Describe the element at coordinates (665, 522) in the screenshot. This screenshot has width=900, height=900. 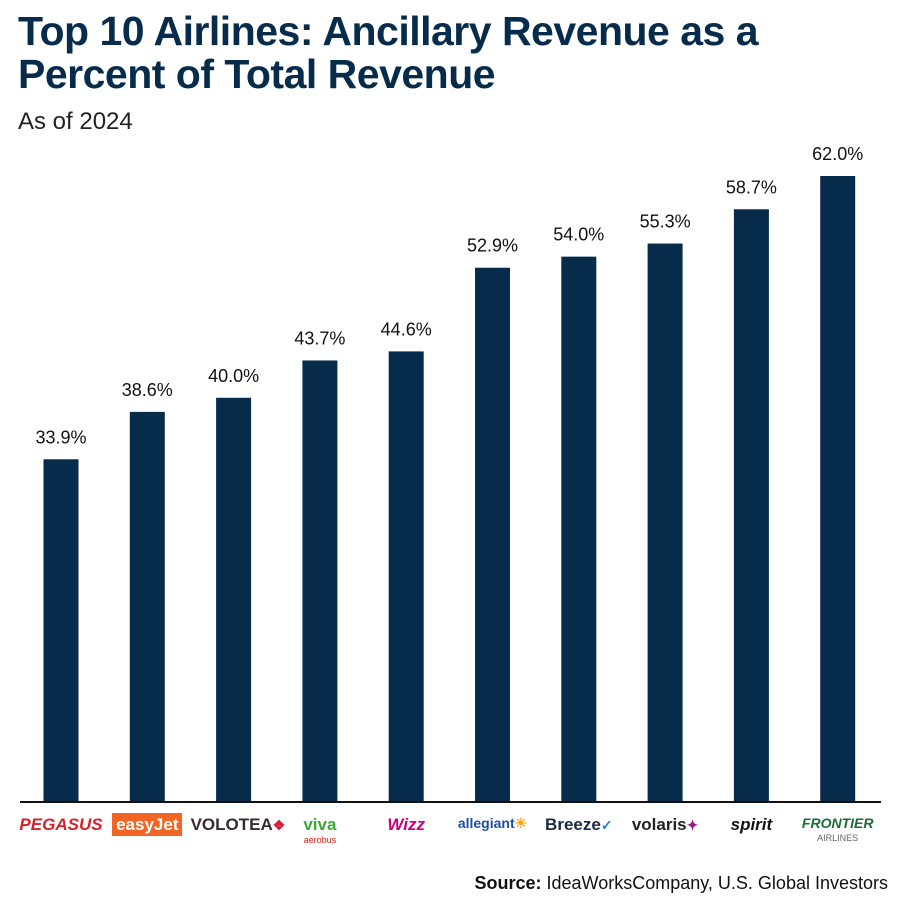
I see `bar-volaris` at that location.